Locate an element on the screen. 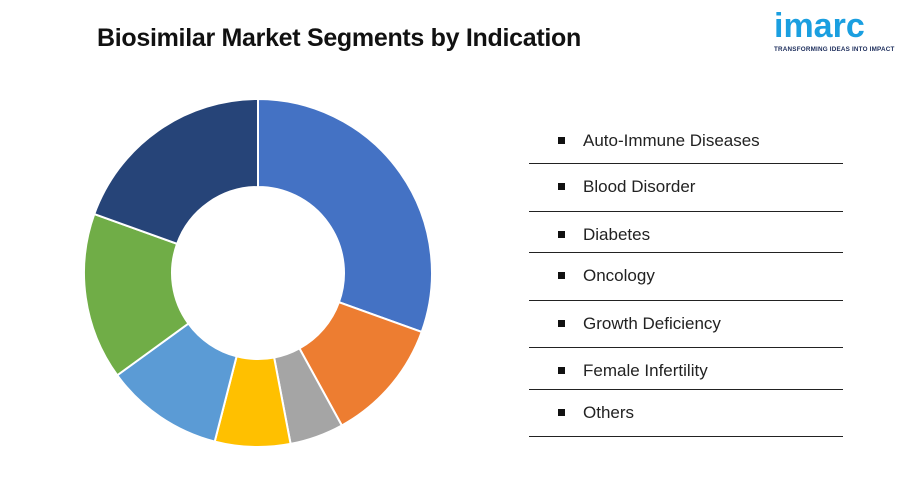  legend-label: Female Infertility is located at coordinates (645, 370).